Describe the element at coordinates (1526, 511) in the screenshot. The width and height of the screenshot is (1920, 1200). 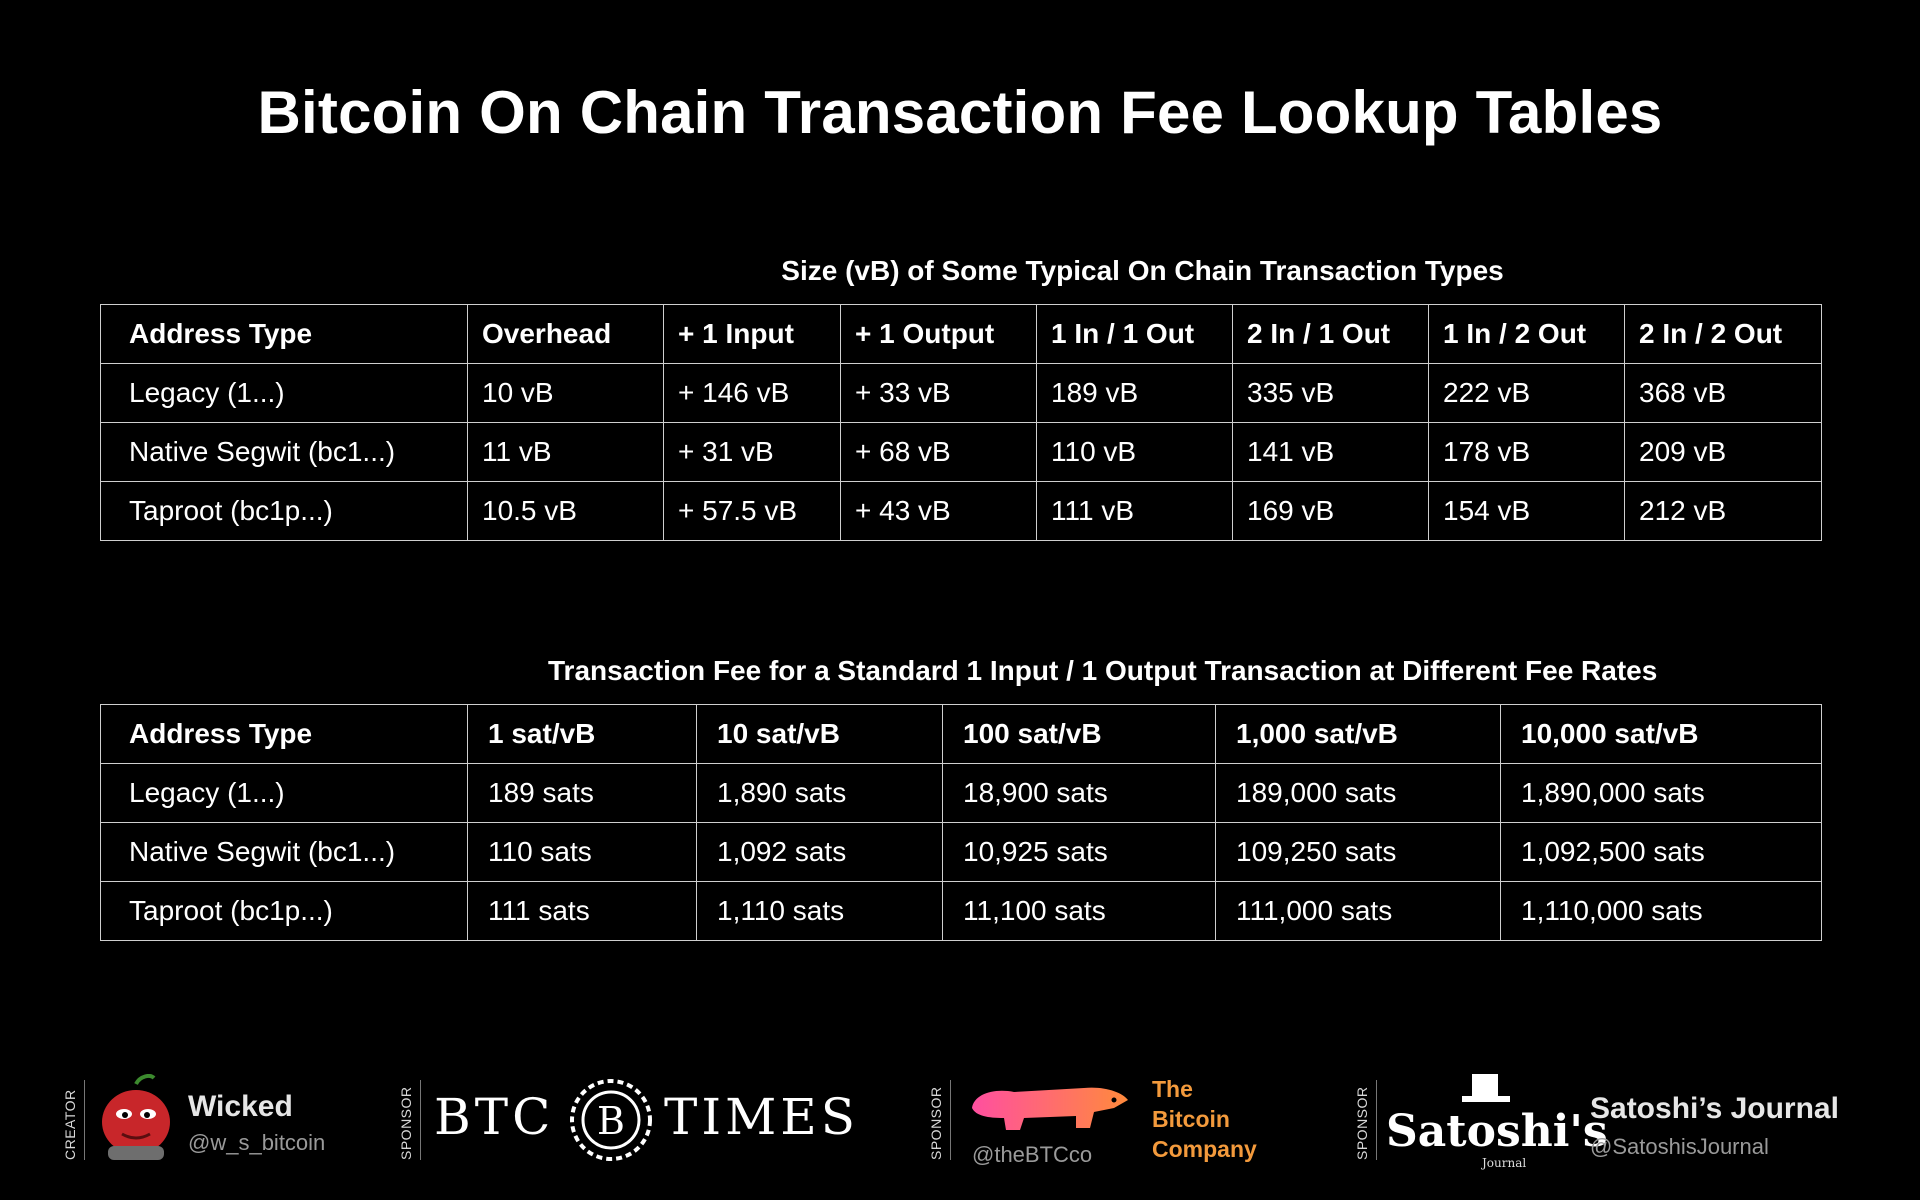
I see `table-cell: 154 vB` at that location.